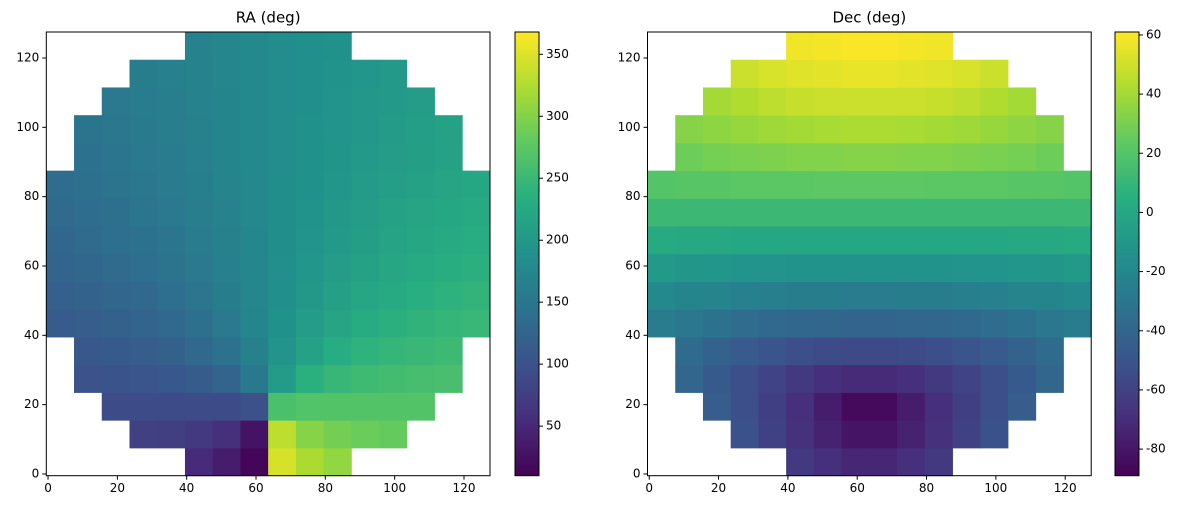 The height and width of the screenshot is (511, 1187). I want to click on y-tick-label: 20, so click(632, 404).